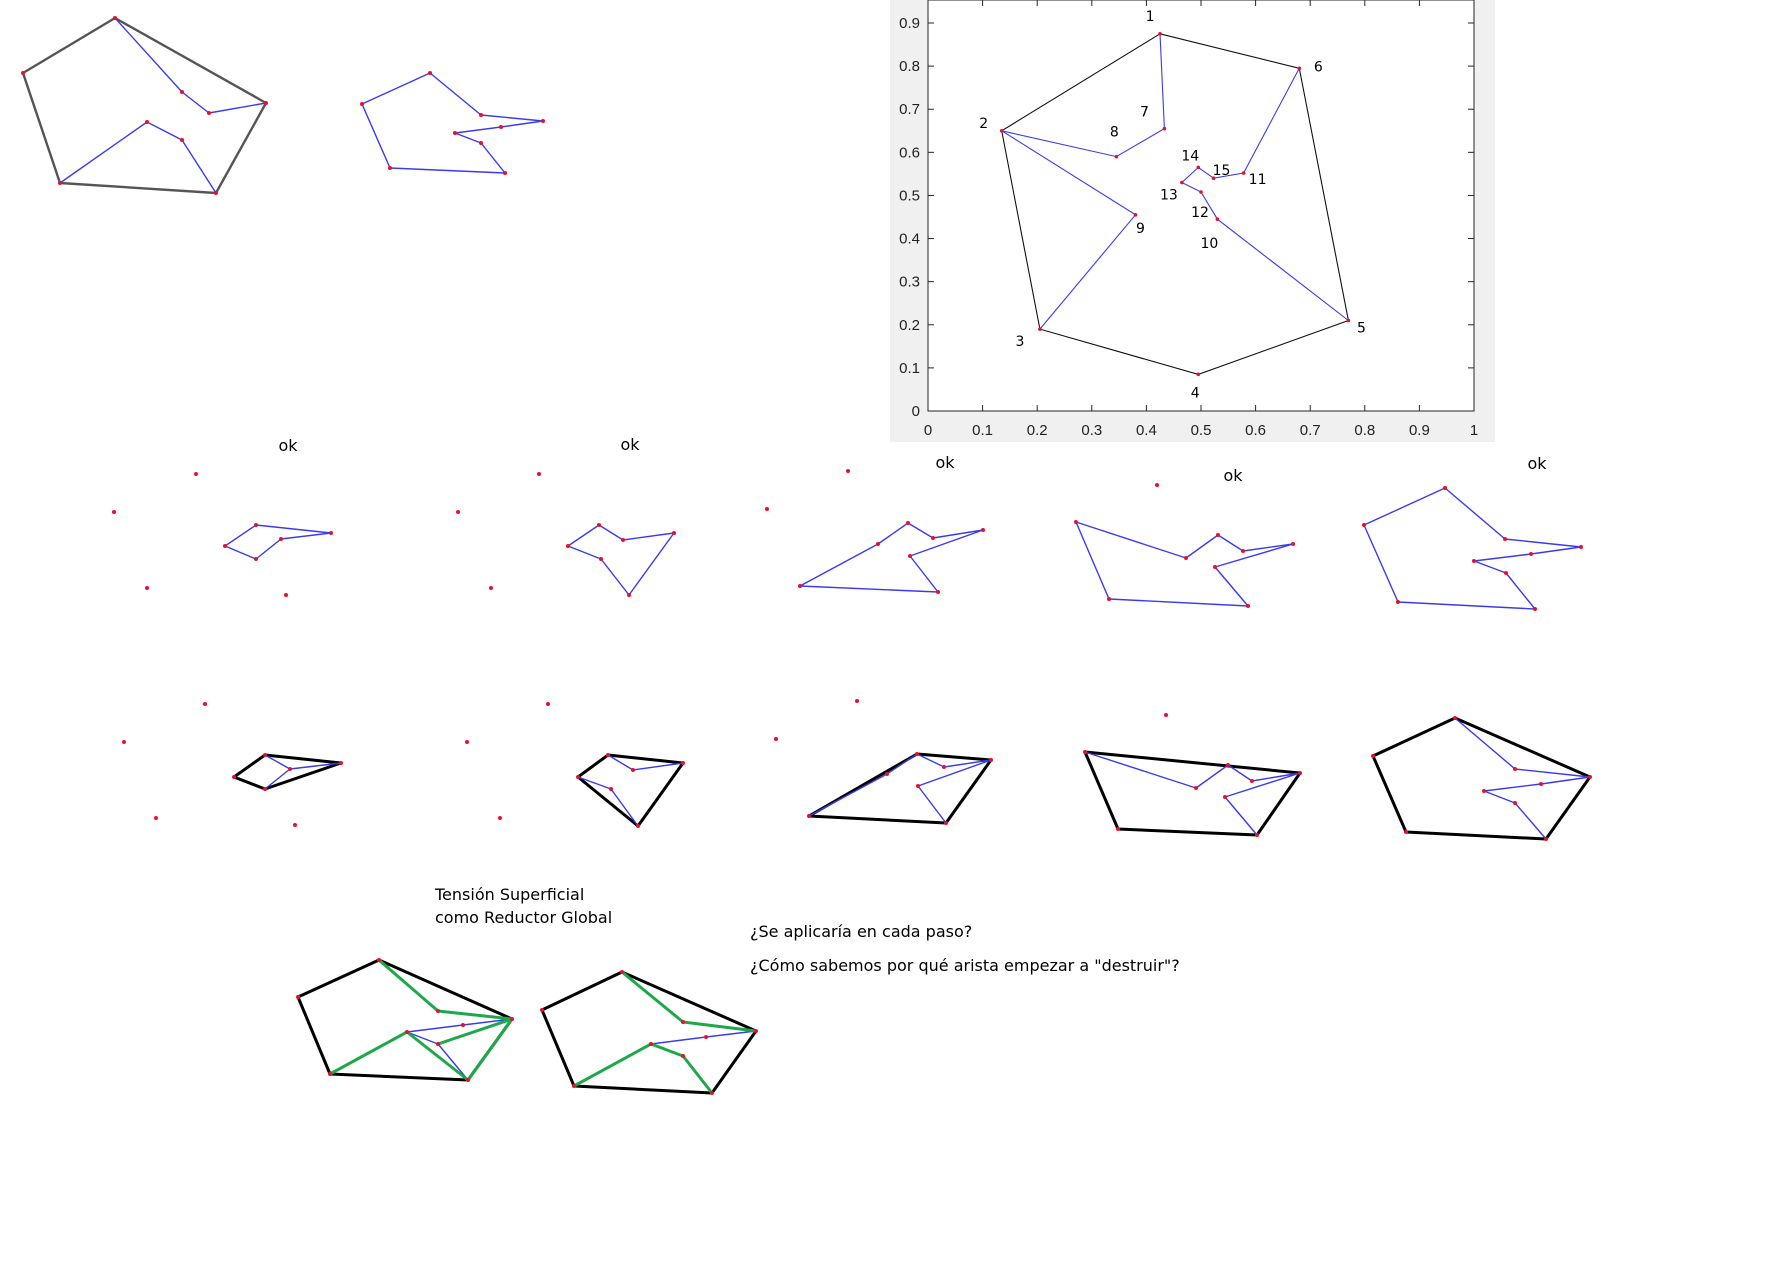 Image resolution: width=1788 pixels, height=1262 pixels. Describe the element at coordinates (1310, 430) in the screenshot. I see `x-tick-label: 0.7` at that location.